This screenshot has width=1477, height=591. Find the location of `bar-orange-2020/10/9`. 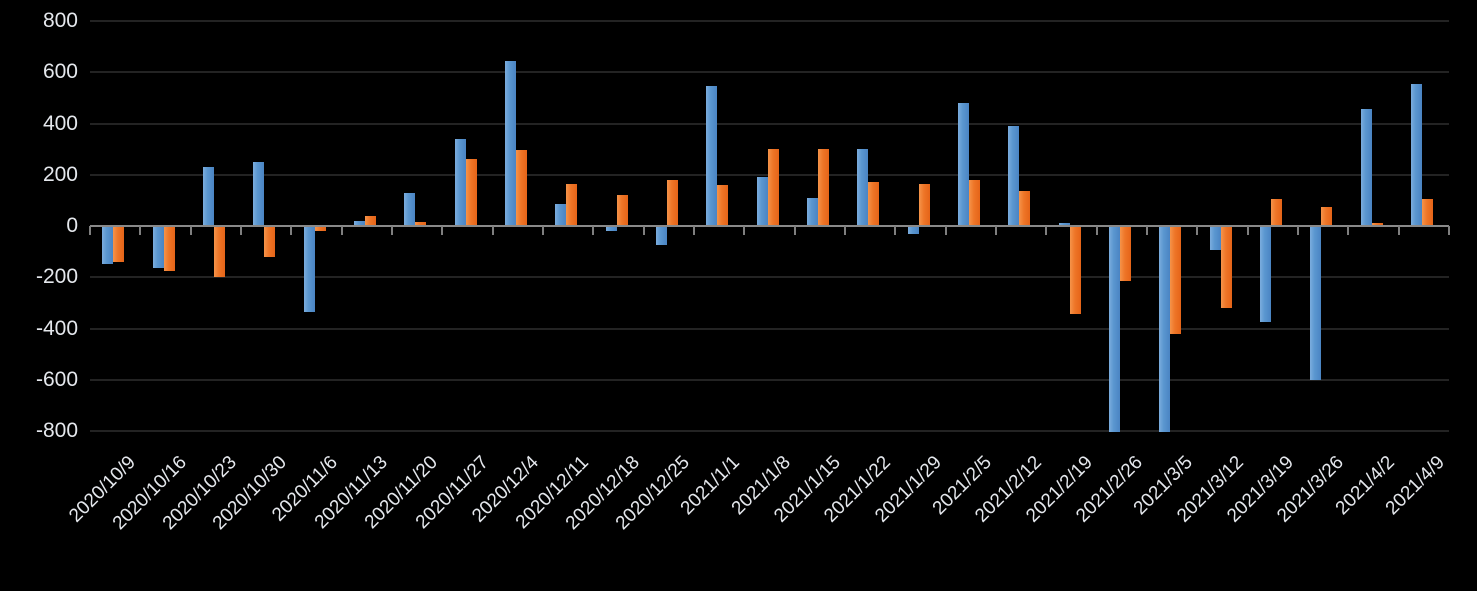

bar-orange-2020/10/9 is located at coordinates (119, 244).